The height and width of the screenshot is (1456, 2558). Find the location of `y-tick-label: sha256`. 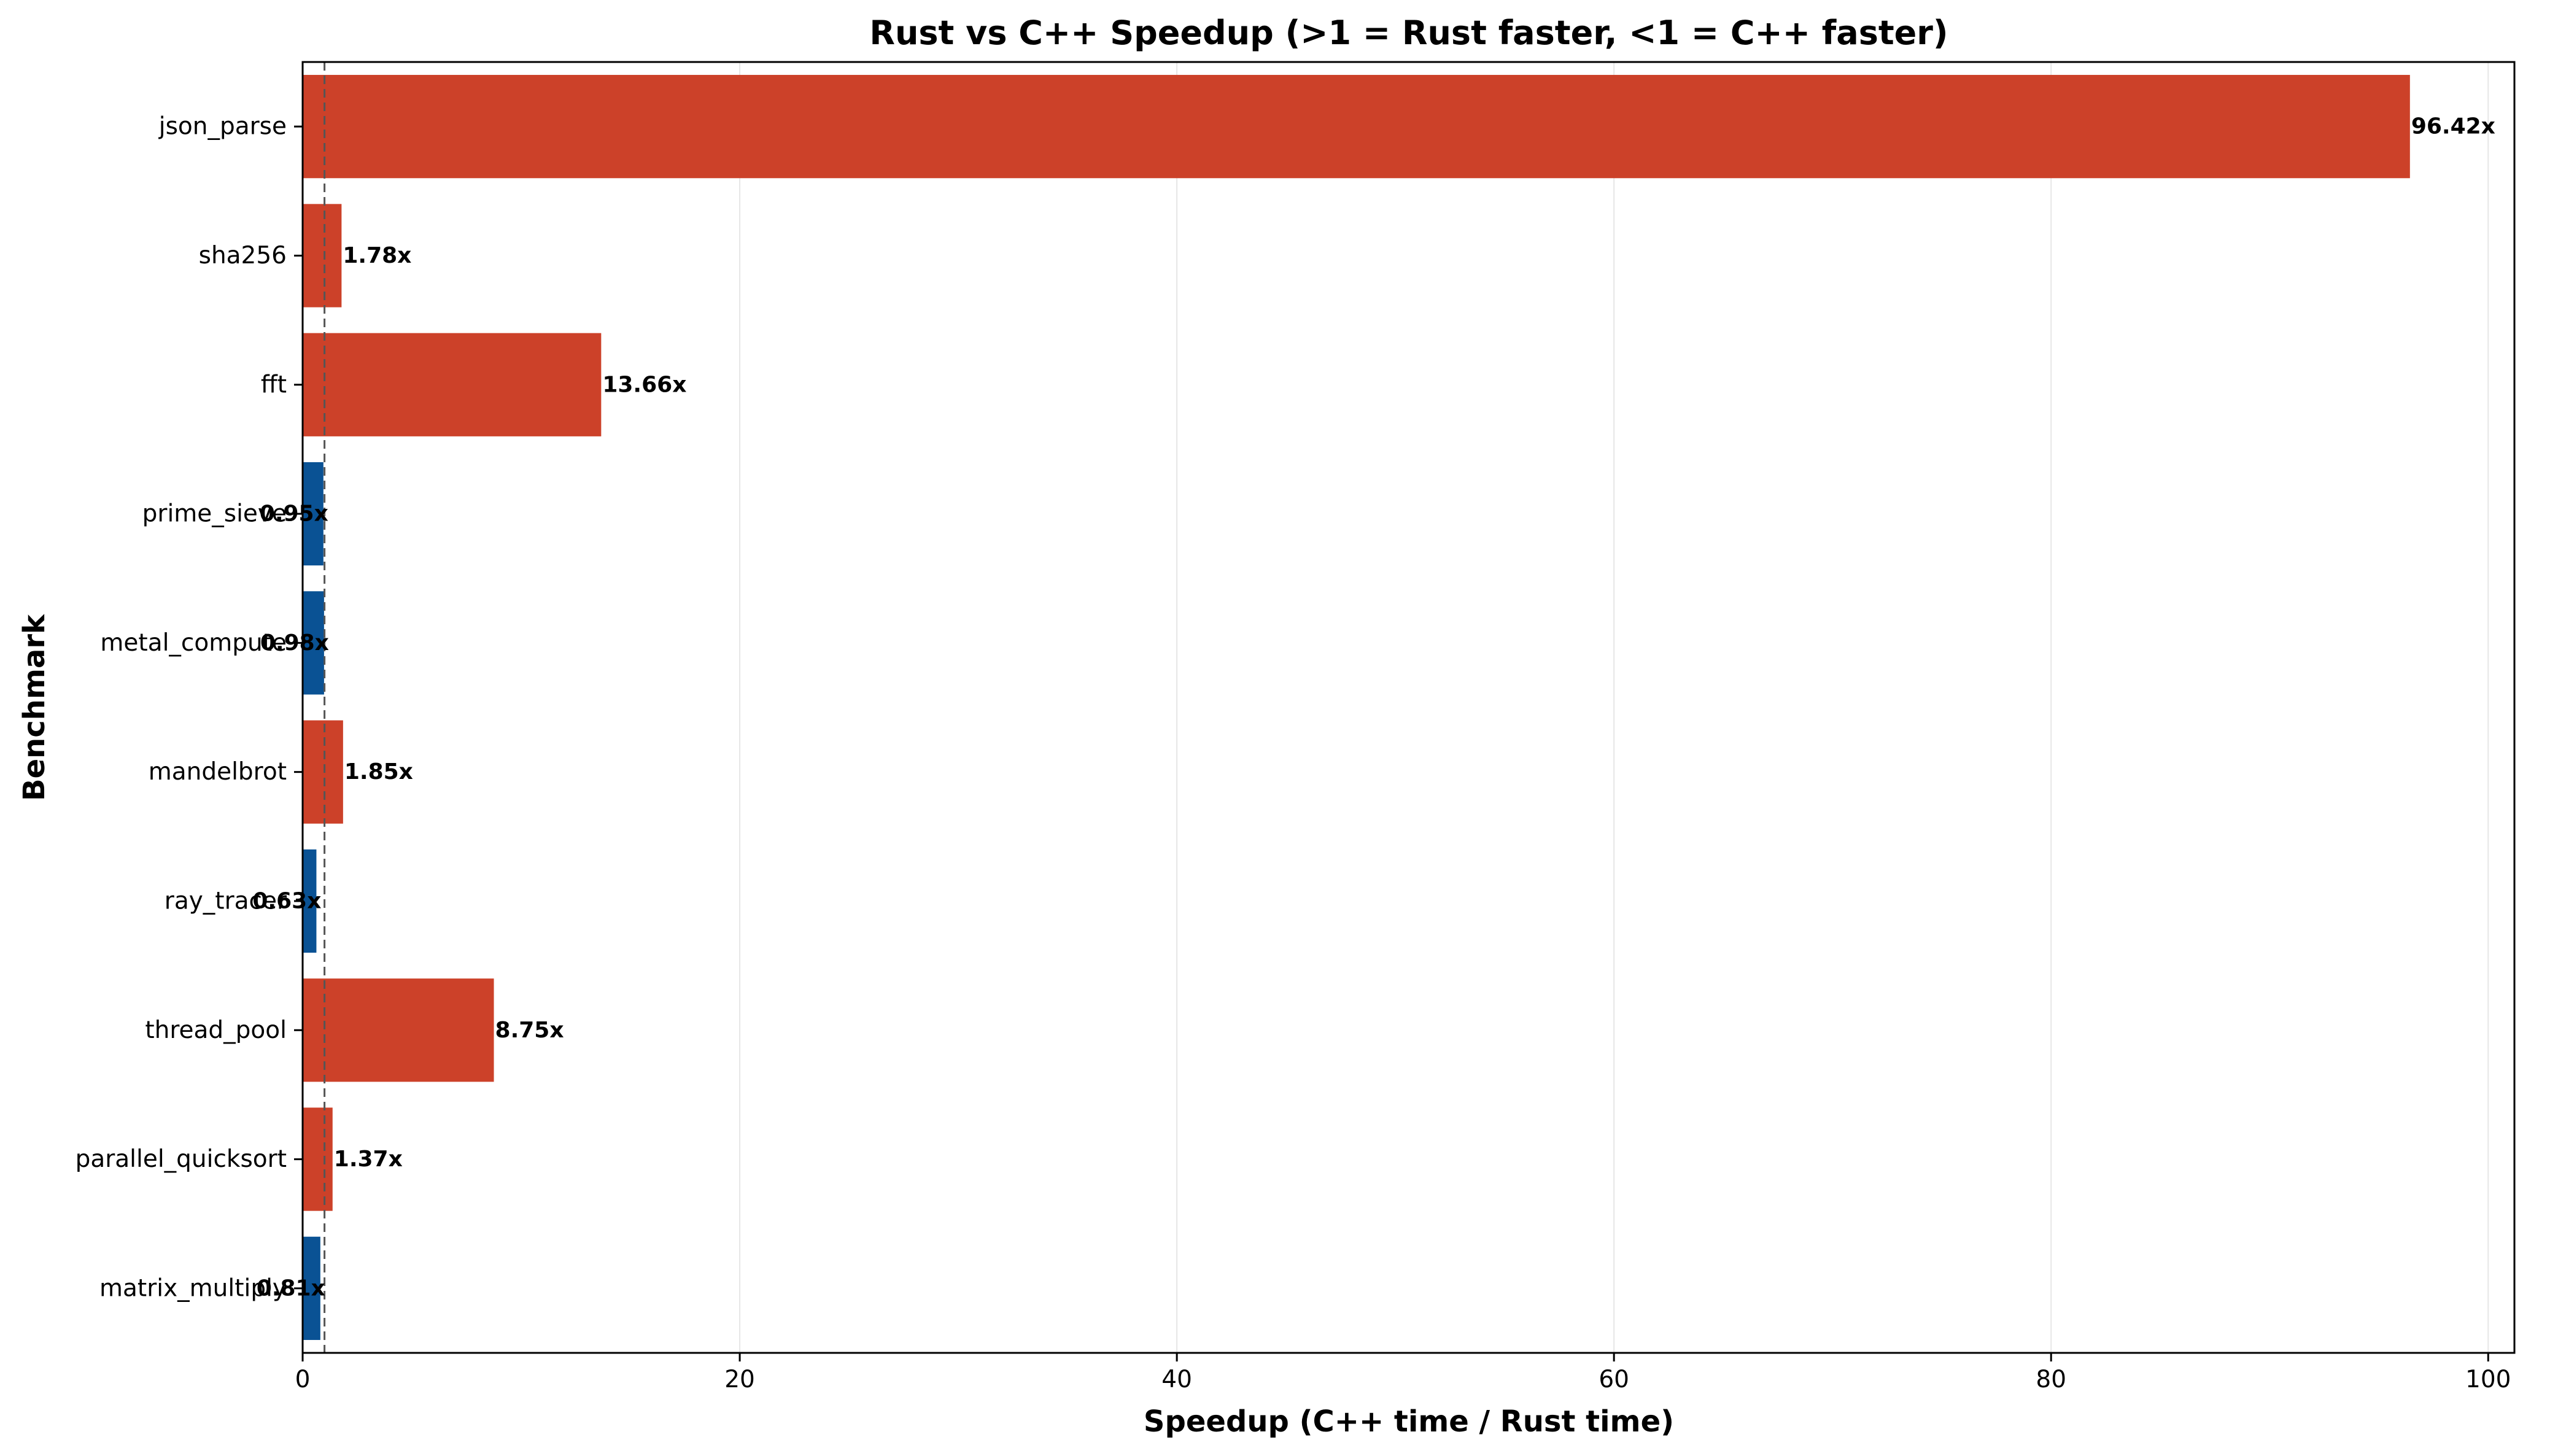

y-tick-label: sha256 is located at coordinates (243, 255).